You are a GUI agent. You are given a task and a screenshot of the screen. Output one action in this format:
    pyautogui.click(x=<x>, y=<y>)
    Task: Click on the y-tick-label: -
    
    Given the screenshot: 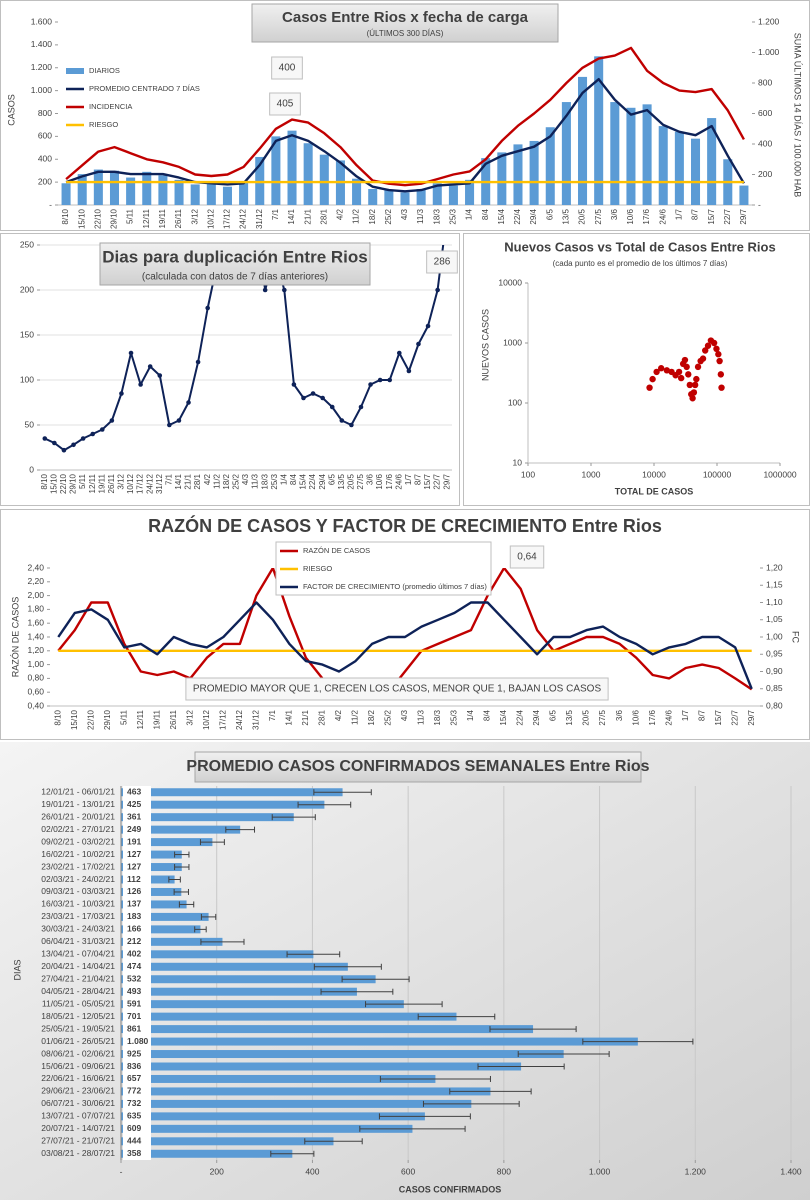 What is the action you would take?
    pyautogui.click(x=759, y=204)
    